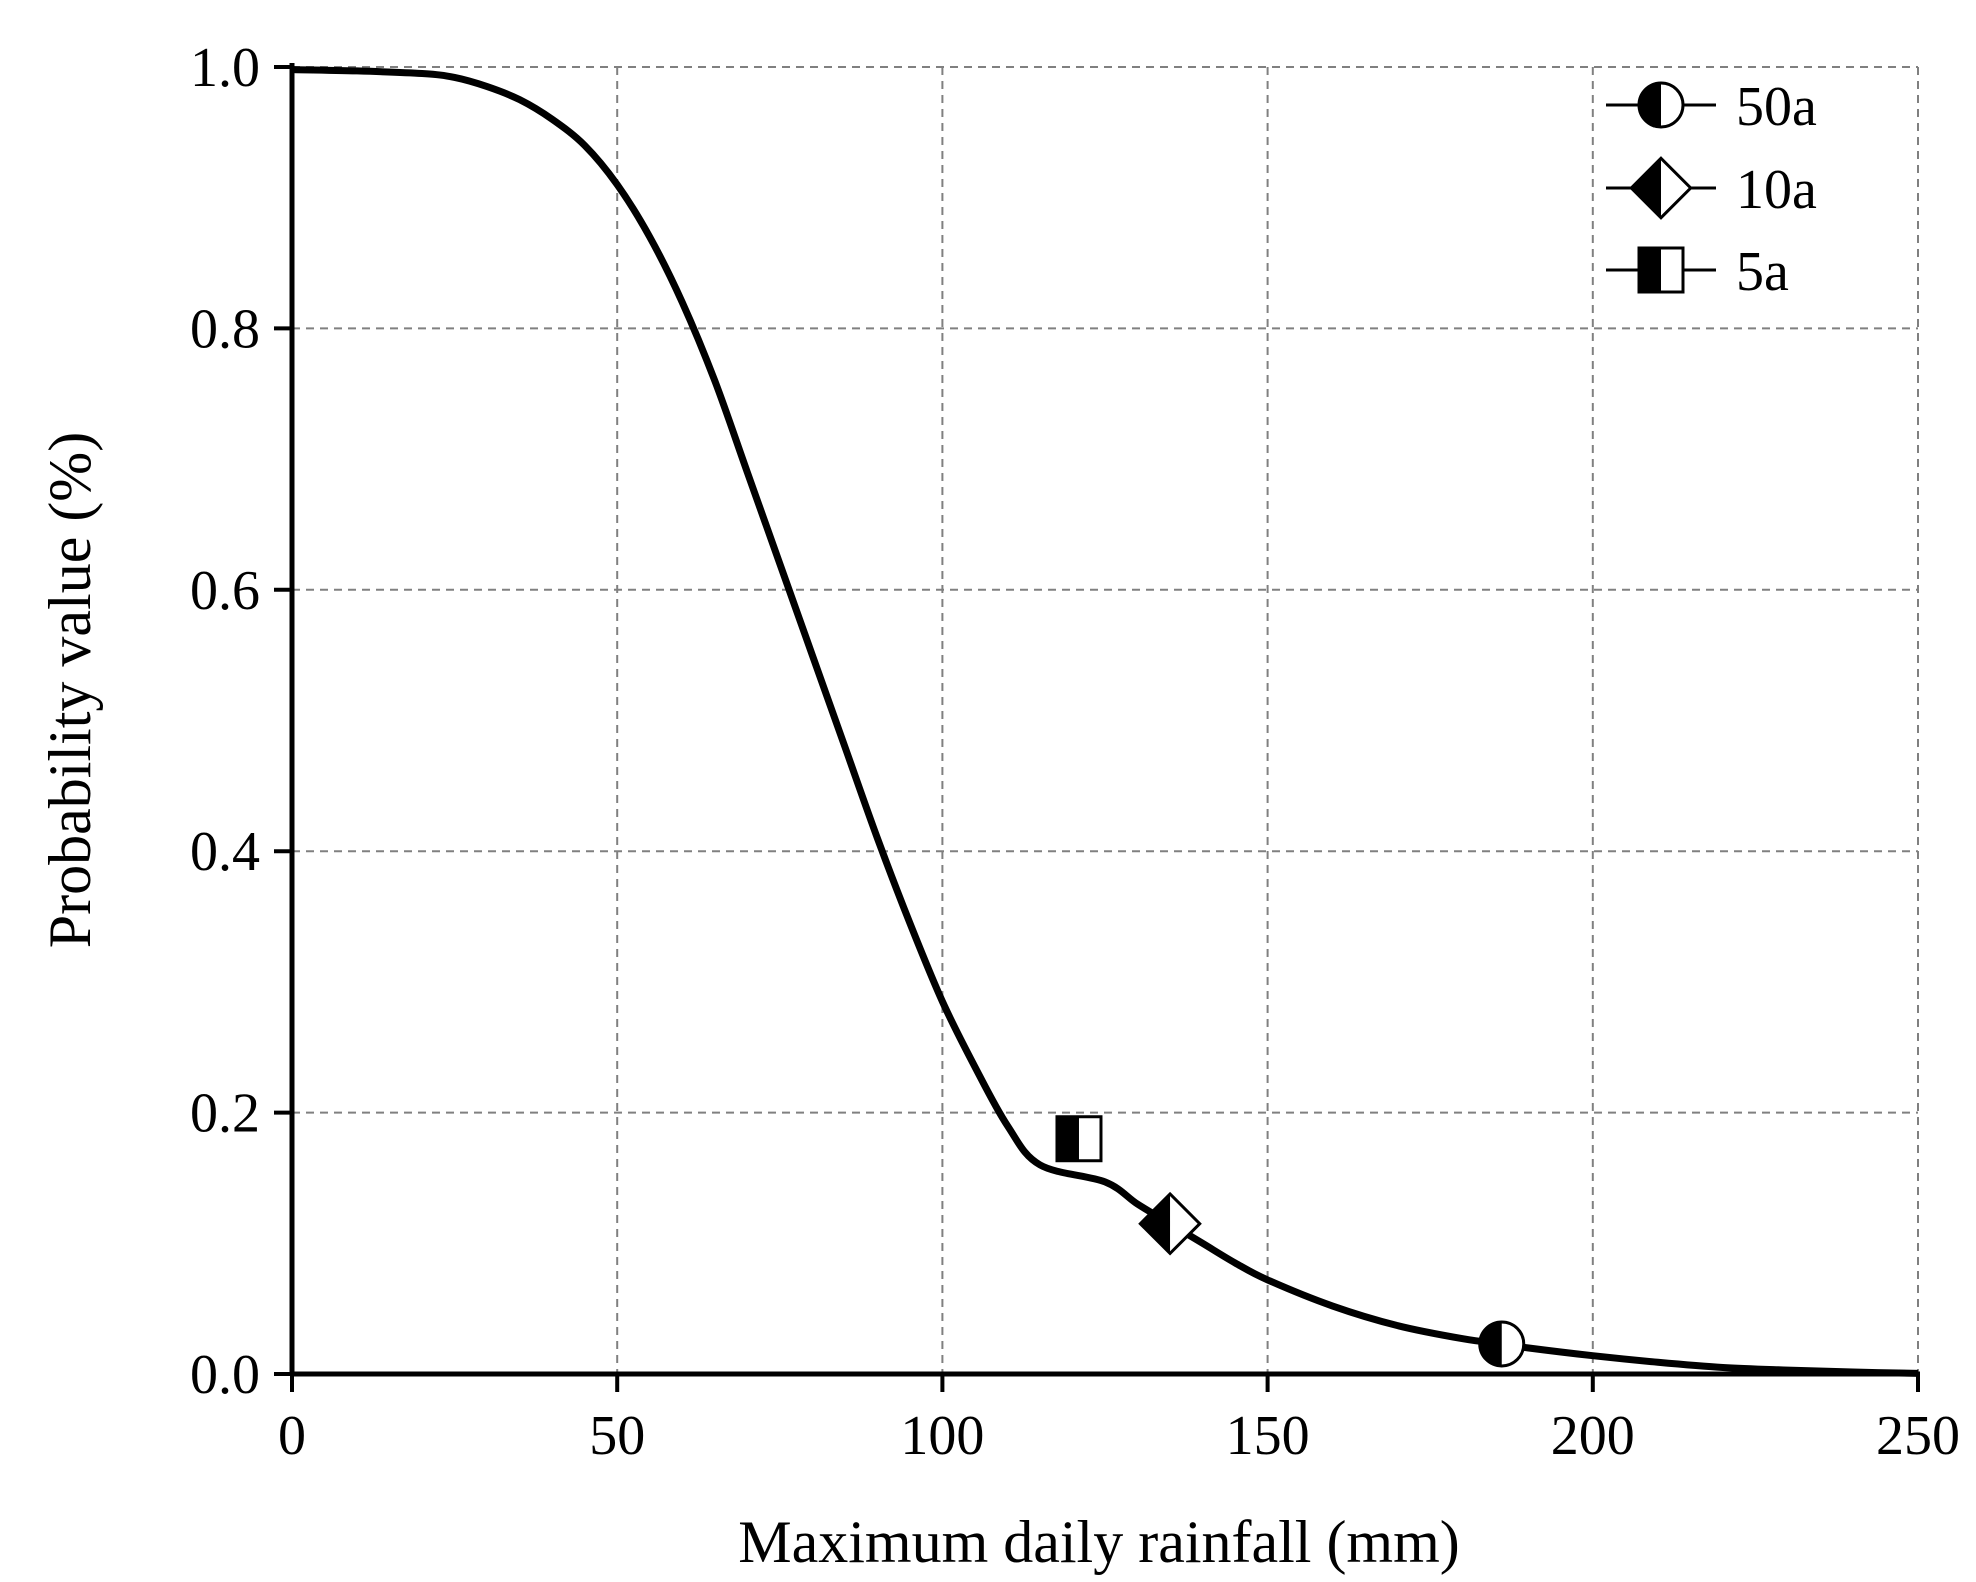 Image resolution: width=1976 pixels, height=1582 pixels. What do you see at coordinates (1776, 190) in the screenshot?
I see `legend-label-10a: 10a` at bounding box center [1776, 190].